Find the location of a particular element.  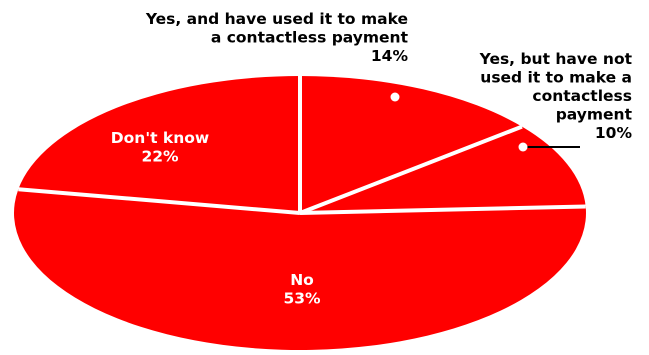

callouts is located at coordinates (485, 122).